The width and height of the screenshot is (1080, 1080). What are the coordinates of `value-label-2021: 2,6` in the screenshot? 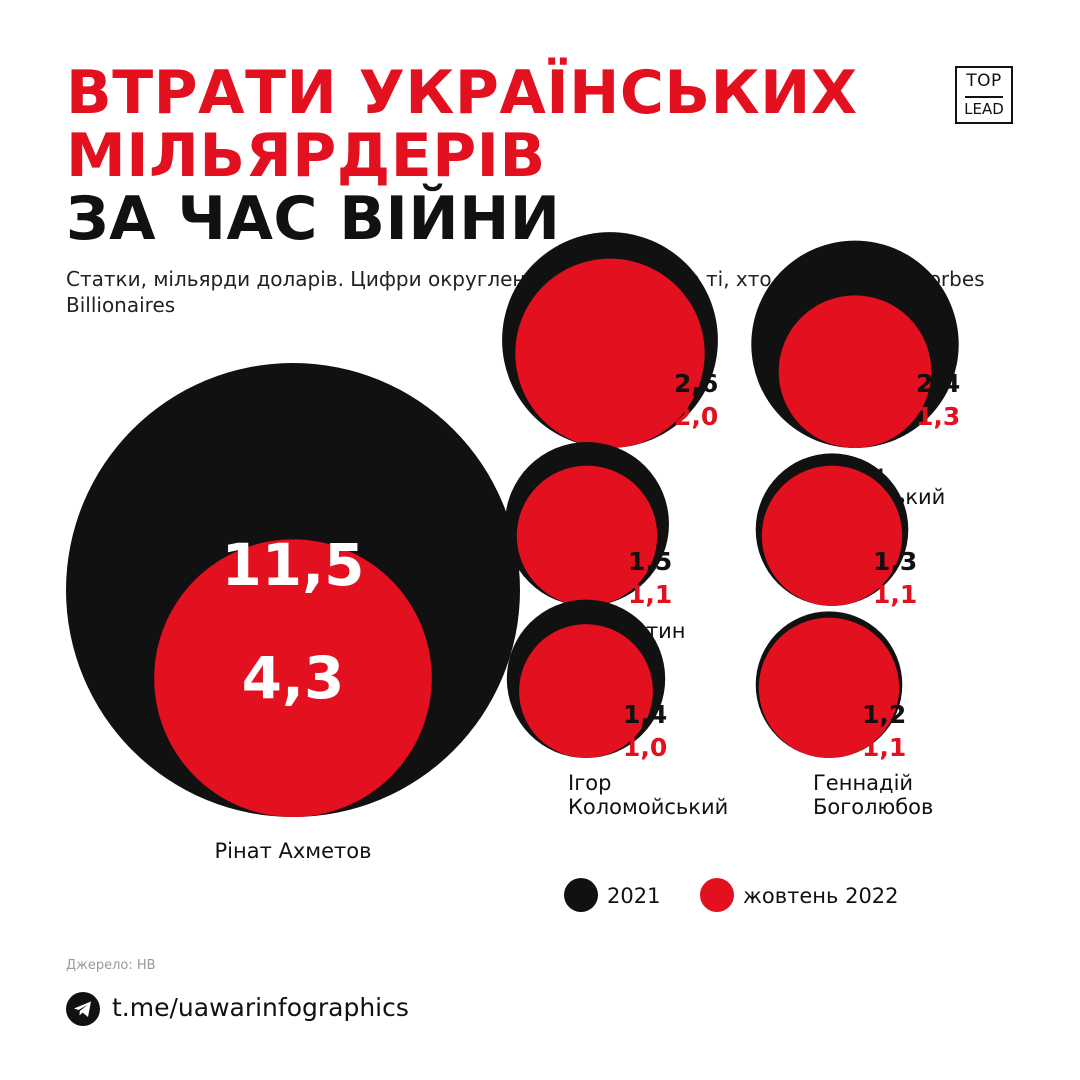 It's located at (696, 383).